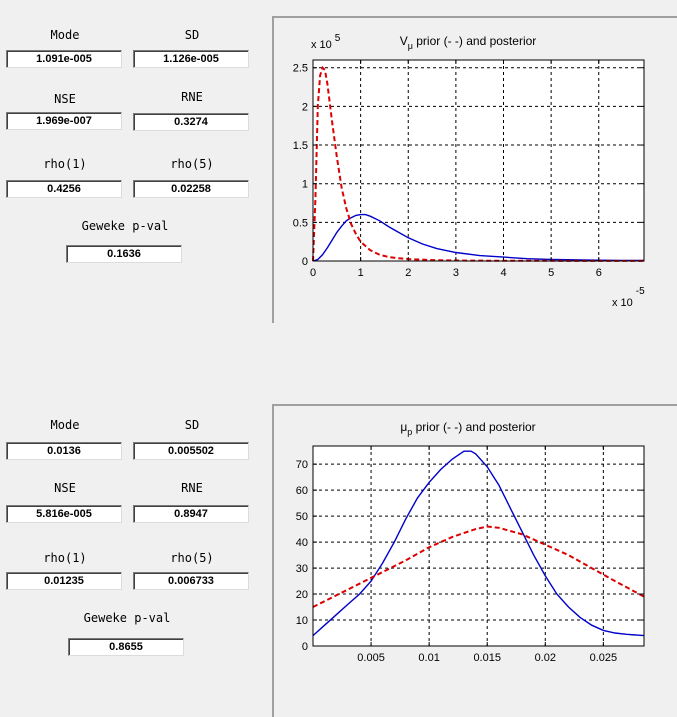  I want to click on nse-value: 5.816e-005, so click(64, 514).